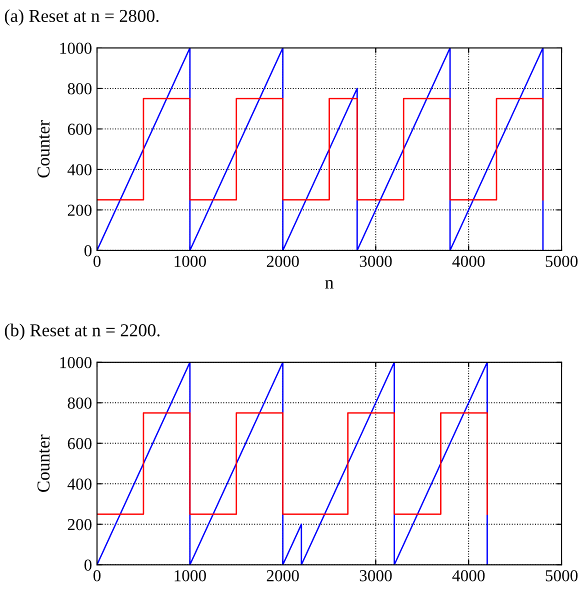 The height and width of the screenshot is (592, 588). I want to click on chart-title: (b) Reset at n = 2200., so click(82, 332).